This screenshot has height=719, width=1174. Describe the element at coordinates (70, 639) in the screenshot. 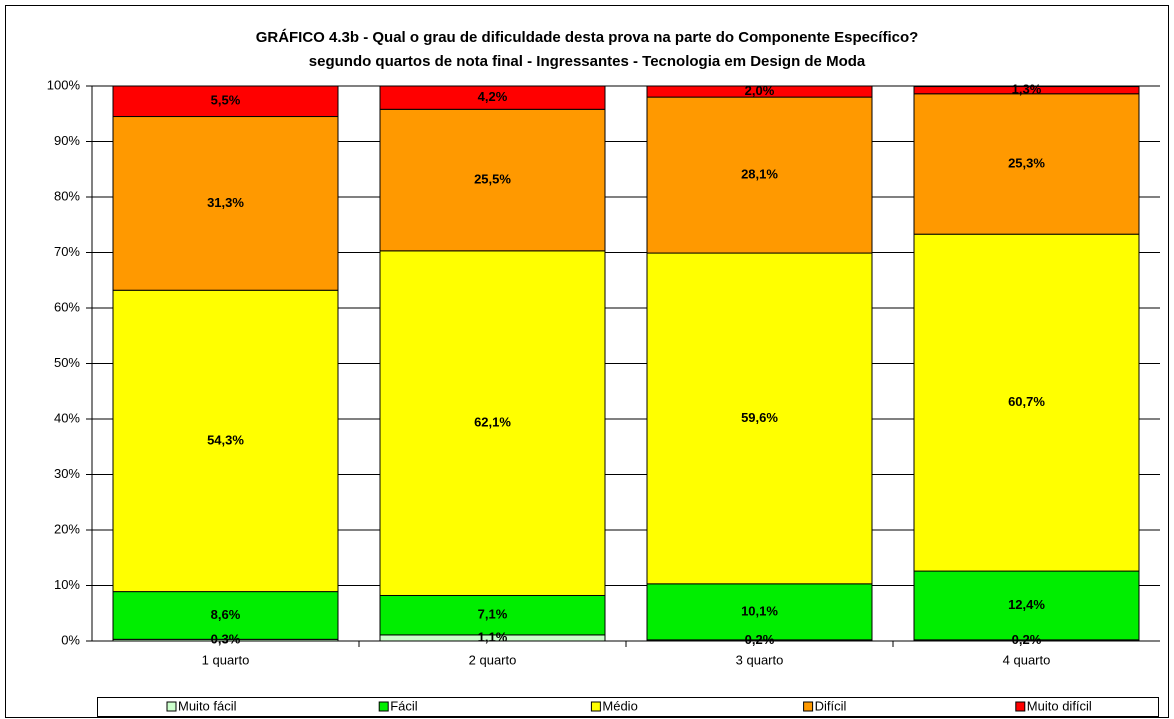

I see `y-tick-label: 0%` at that location.